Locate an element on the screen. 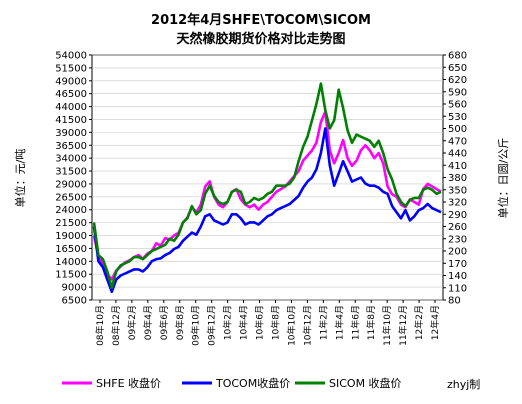  x-tick-label: 10年2月 is located at coordinates (228, 322).